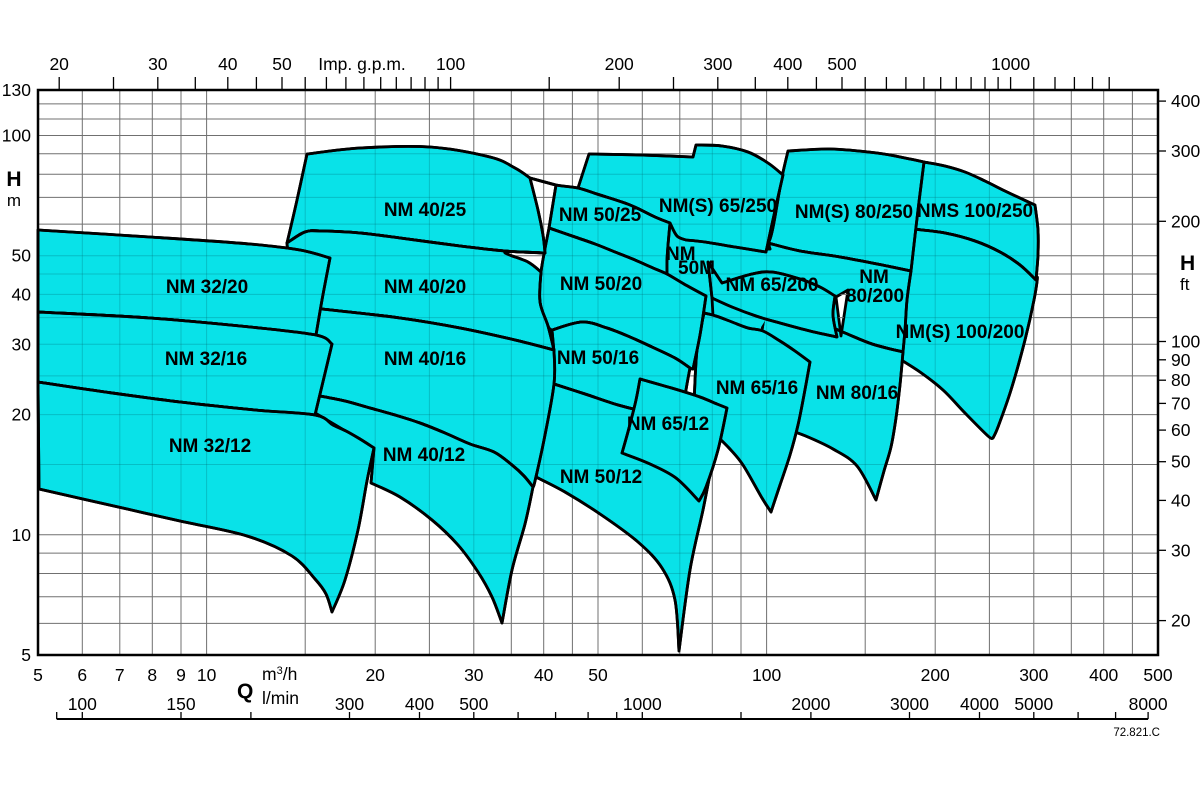  What do you see at coordinates (279, 674) in the screenshot?
I see `svg-text: m3/h` at bounding box center [279, 674].